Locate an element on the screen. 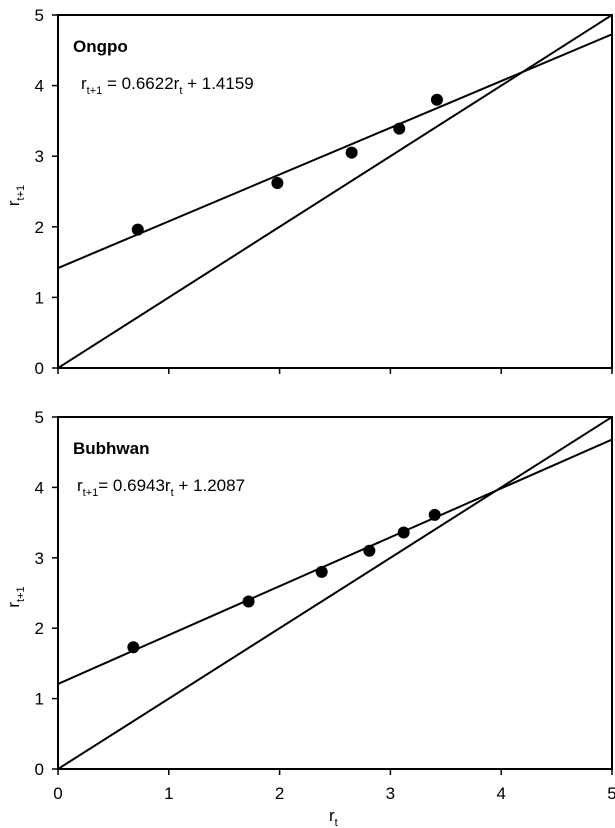 This screenshot has height=828, width=615. regression-equation-part-2: = 0.6622r is located at coordinates (140, 83).